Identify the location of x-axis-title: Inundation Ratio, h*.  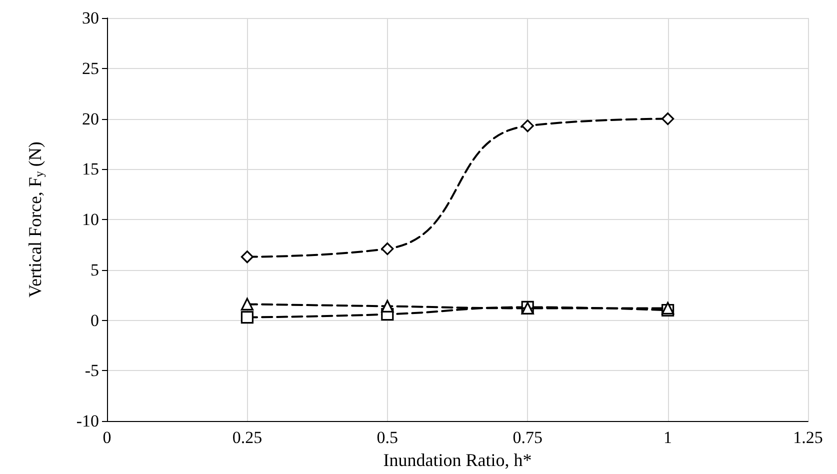
(457, 460).